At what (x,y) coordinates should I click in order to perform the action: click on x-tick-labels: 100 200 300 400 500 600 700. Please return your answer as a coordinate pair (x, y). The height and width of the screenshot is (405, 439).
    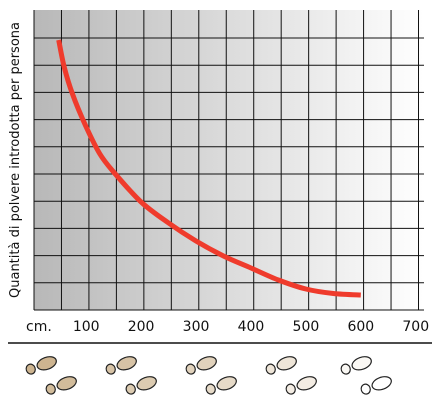
    Looking at the image, I should click on (251, 327).